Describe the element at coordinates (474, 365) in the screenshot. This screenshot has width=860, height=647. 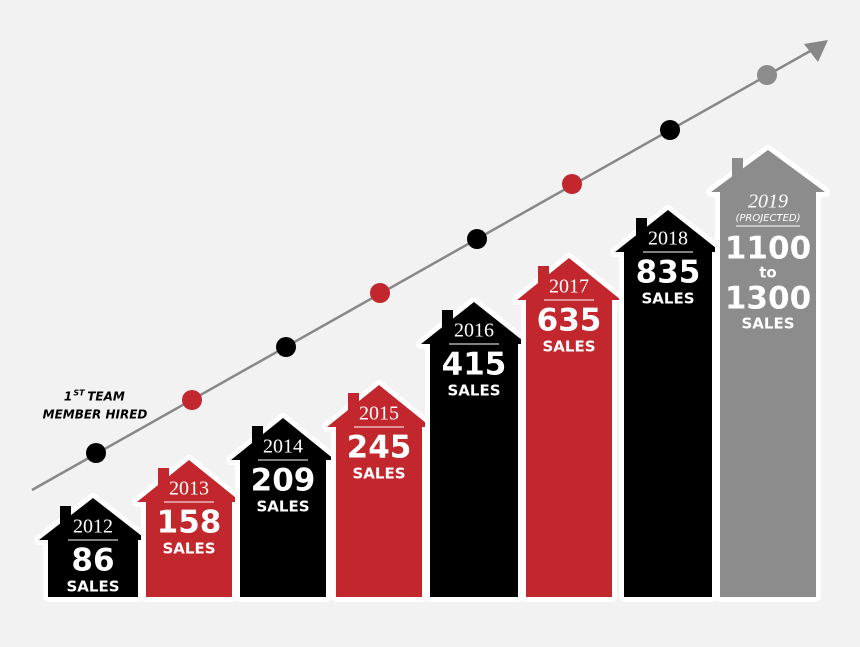
I see `value: 415` at that location.